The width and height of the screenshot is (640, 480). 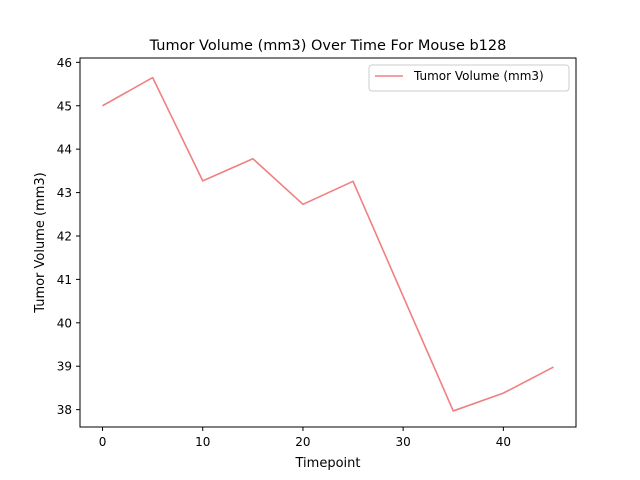 I want to click on x-tick-label: 40, so click(x=503, y=442).